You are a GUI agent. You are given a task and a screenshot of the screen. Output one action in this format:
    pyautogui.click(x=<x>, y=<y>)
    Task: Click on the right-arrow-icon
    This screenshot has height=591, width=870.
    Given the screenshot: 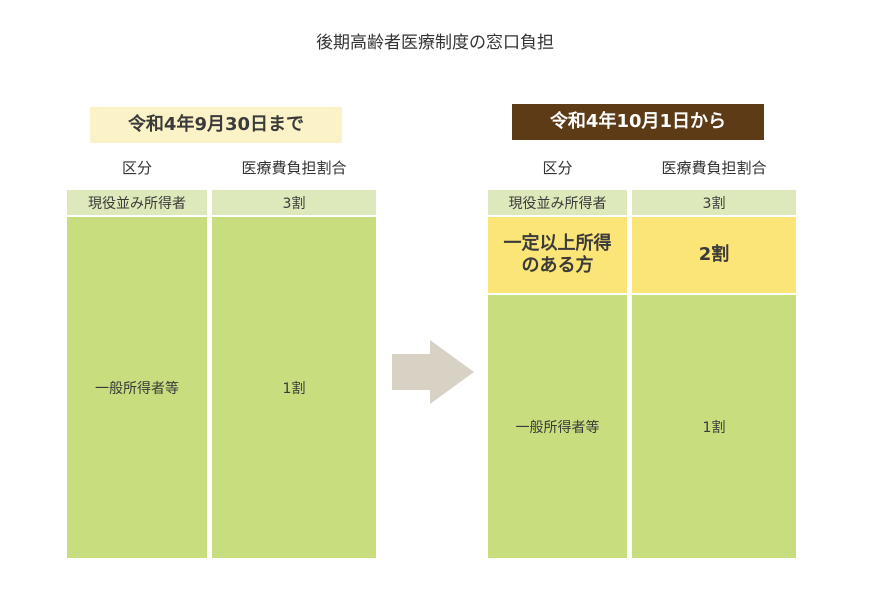 What is the action you would take?
    pyautogui.click(x=433, y=372)
    